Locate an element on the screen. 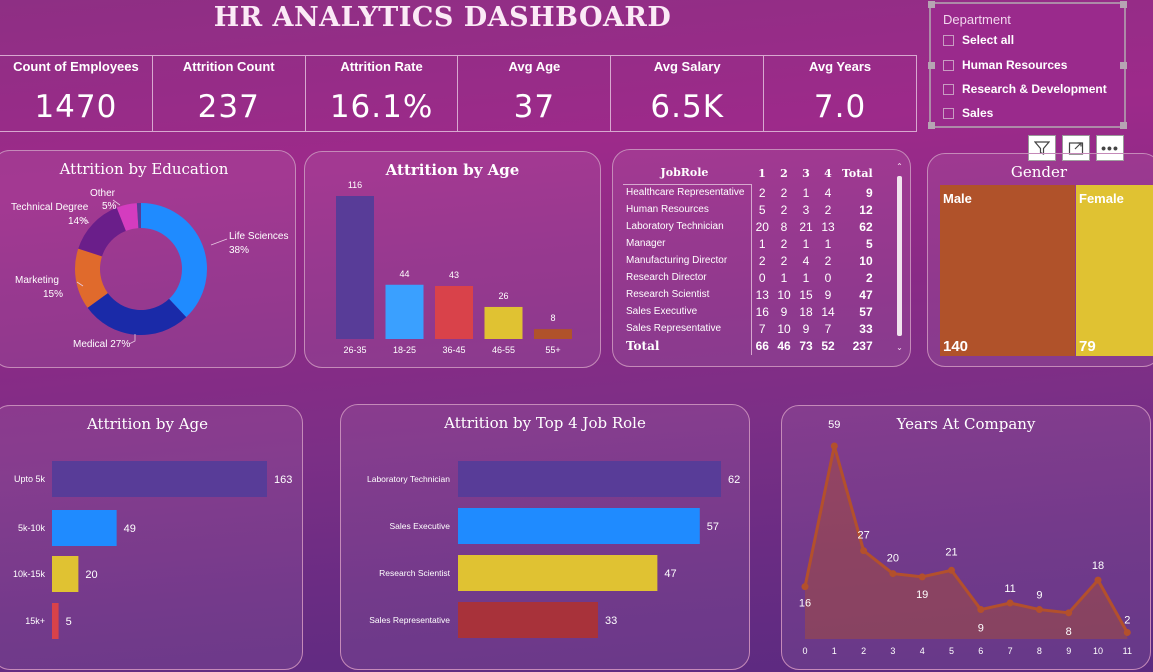 The image size is (1153, 672). x-tick-label: 11 is located at coordinates (1127, 651).